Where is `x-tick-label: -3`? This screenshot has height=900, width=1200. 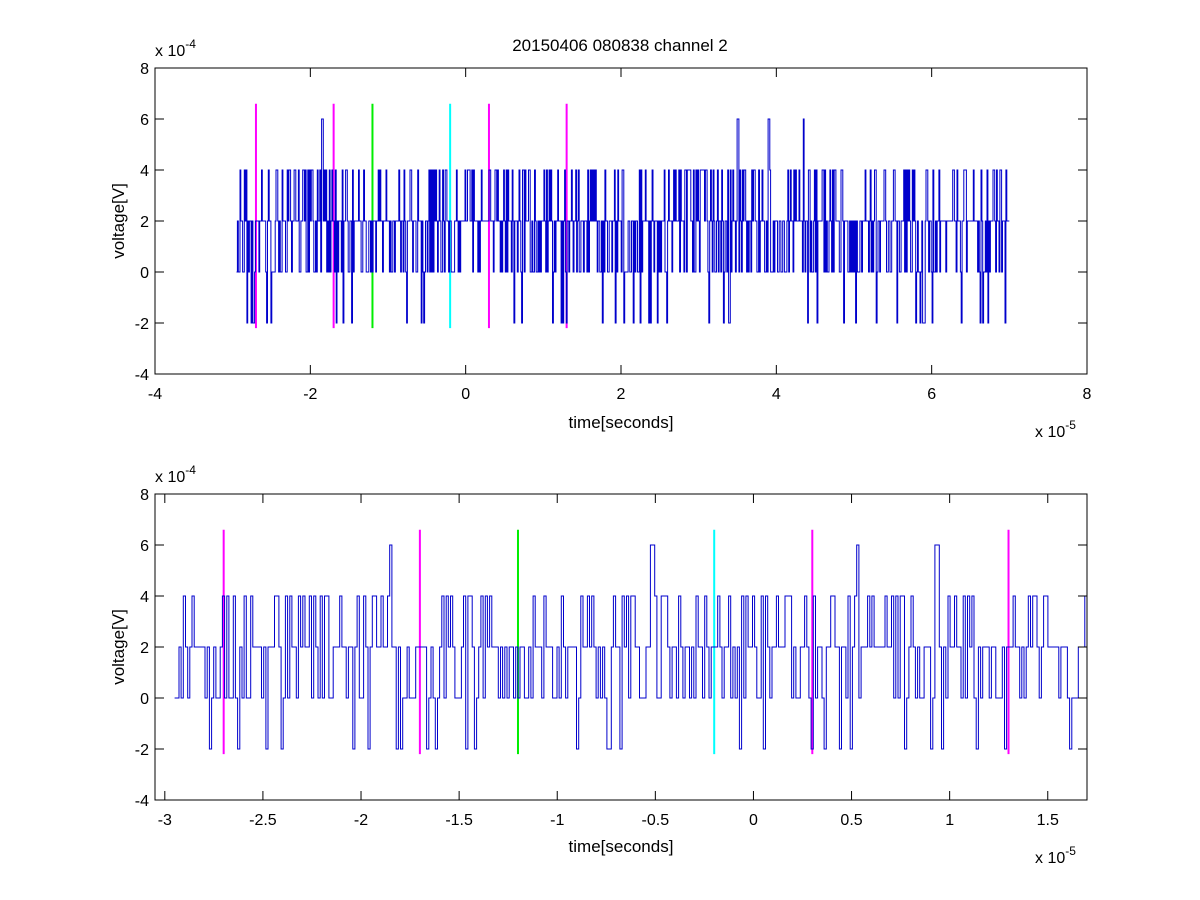 x-tick-label: -3 is located at coordinates (165, 820).